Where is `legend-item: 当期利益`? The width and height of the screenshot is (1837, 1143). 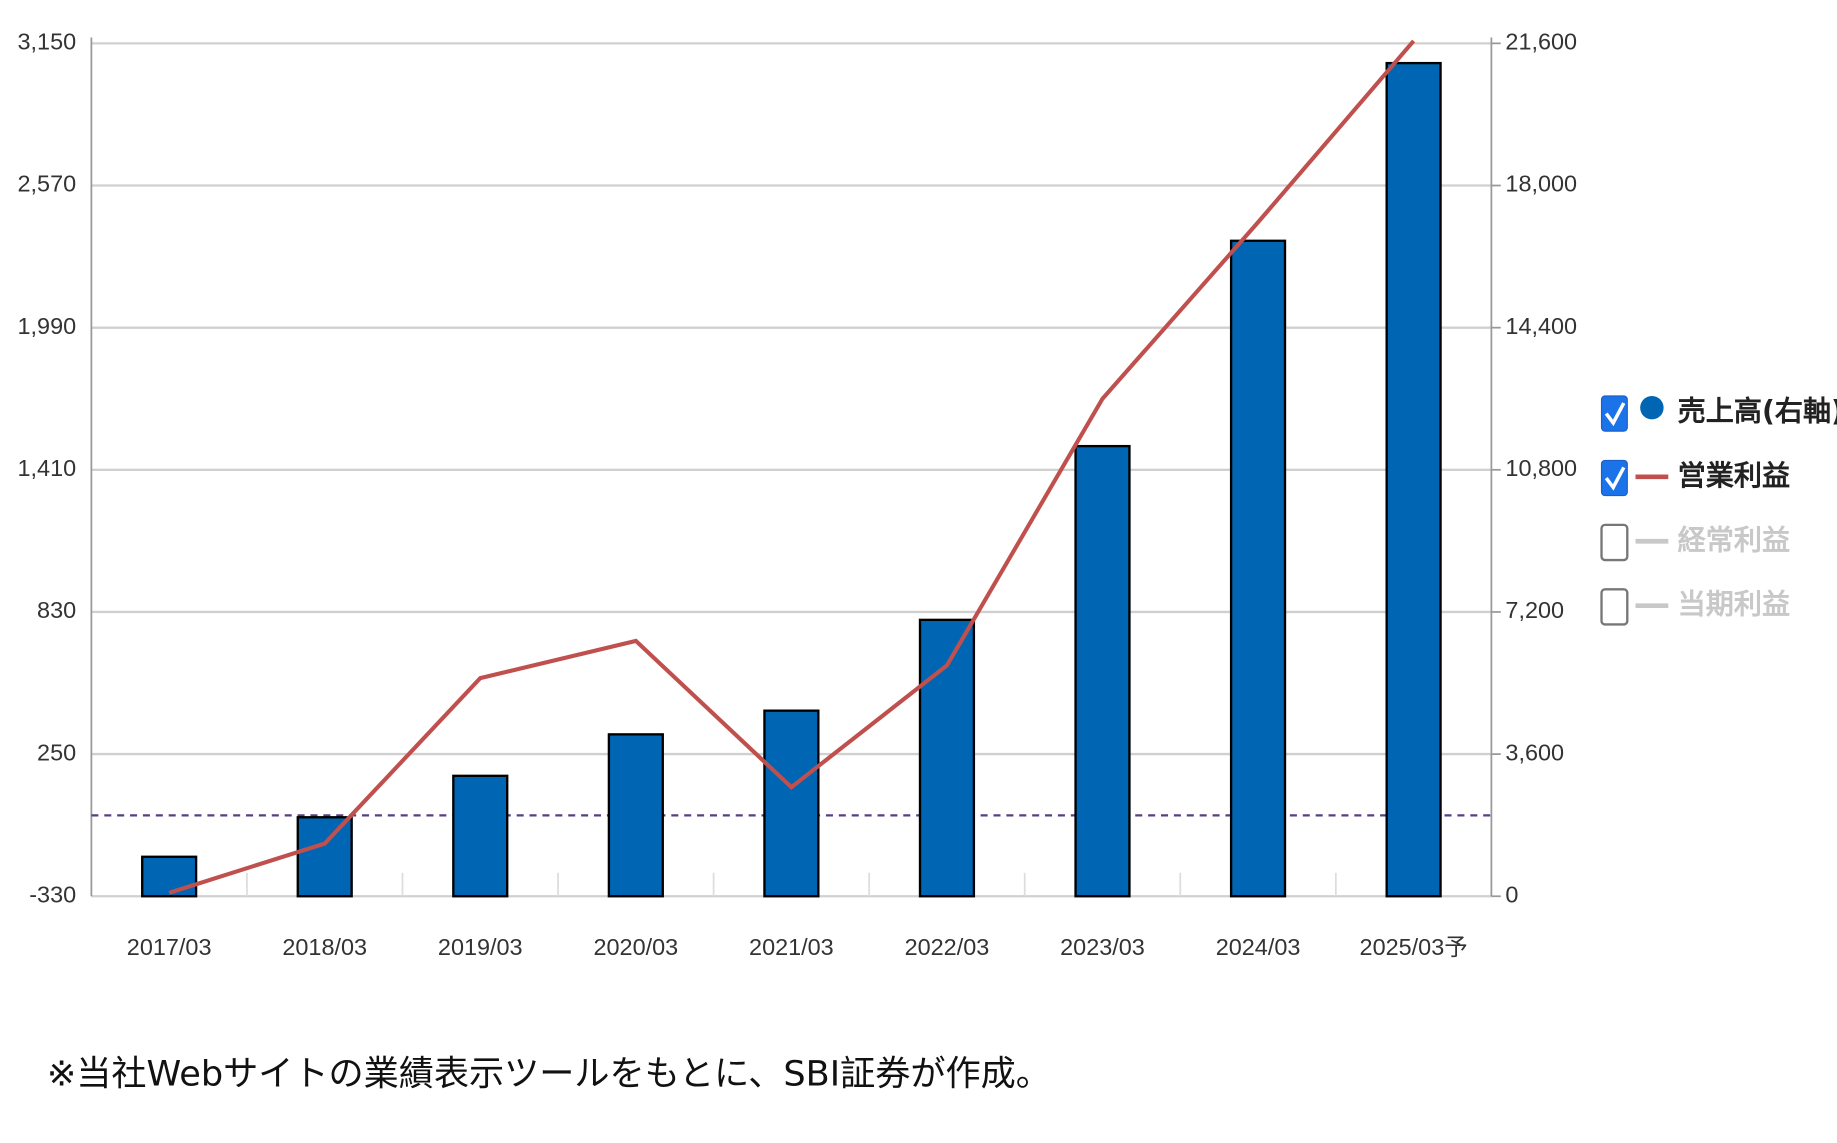
legend-item: 当期利益 is located at coordinates (1695, 607).